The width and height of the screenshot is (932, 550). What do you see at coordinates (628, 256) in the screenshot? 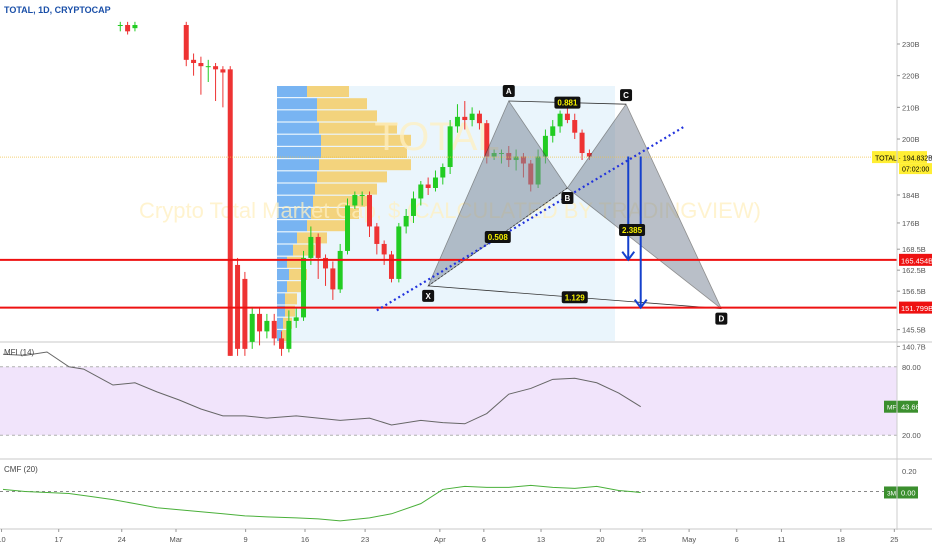
I see `projection-arrowhead` at bounding box center [628, 256].